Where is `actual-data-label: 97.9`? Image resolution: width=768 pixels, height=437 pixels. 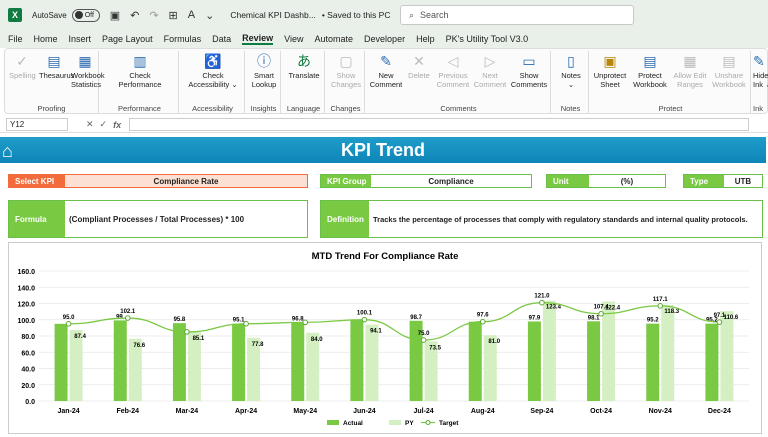
actual-data-label: 97.9 is located at coordinates (535, 318).